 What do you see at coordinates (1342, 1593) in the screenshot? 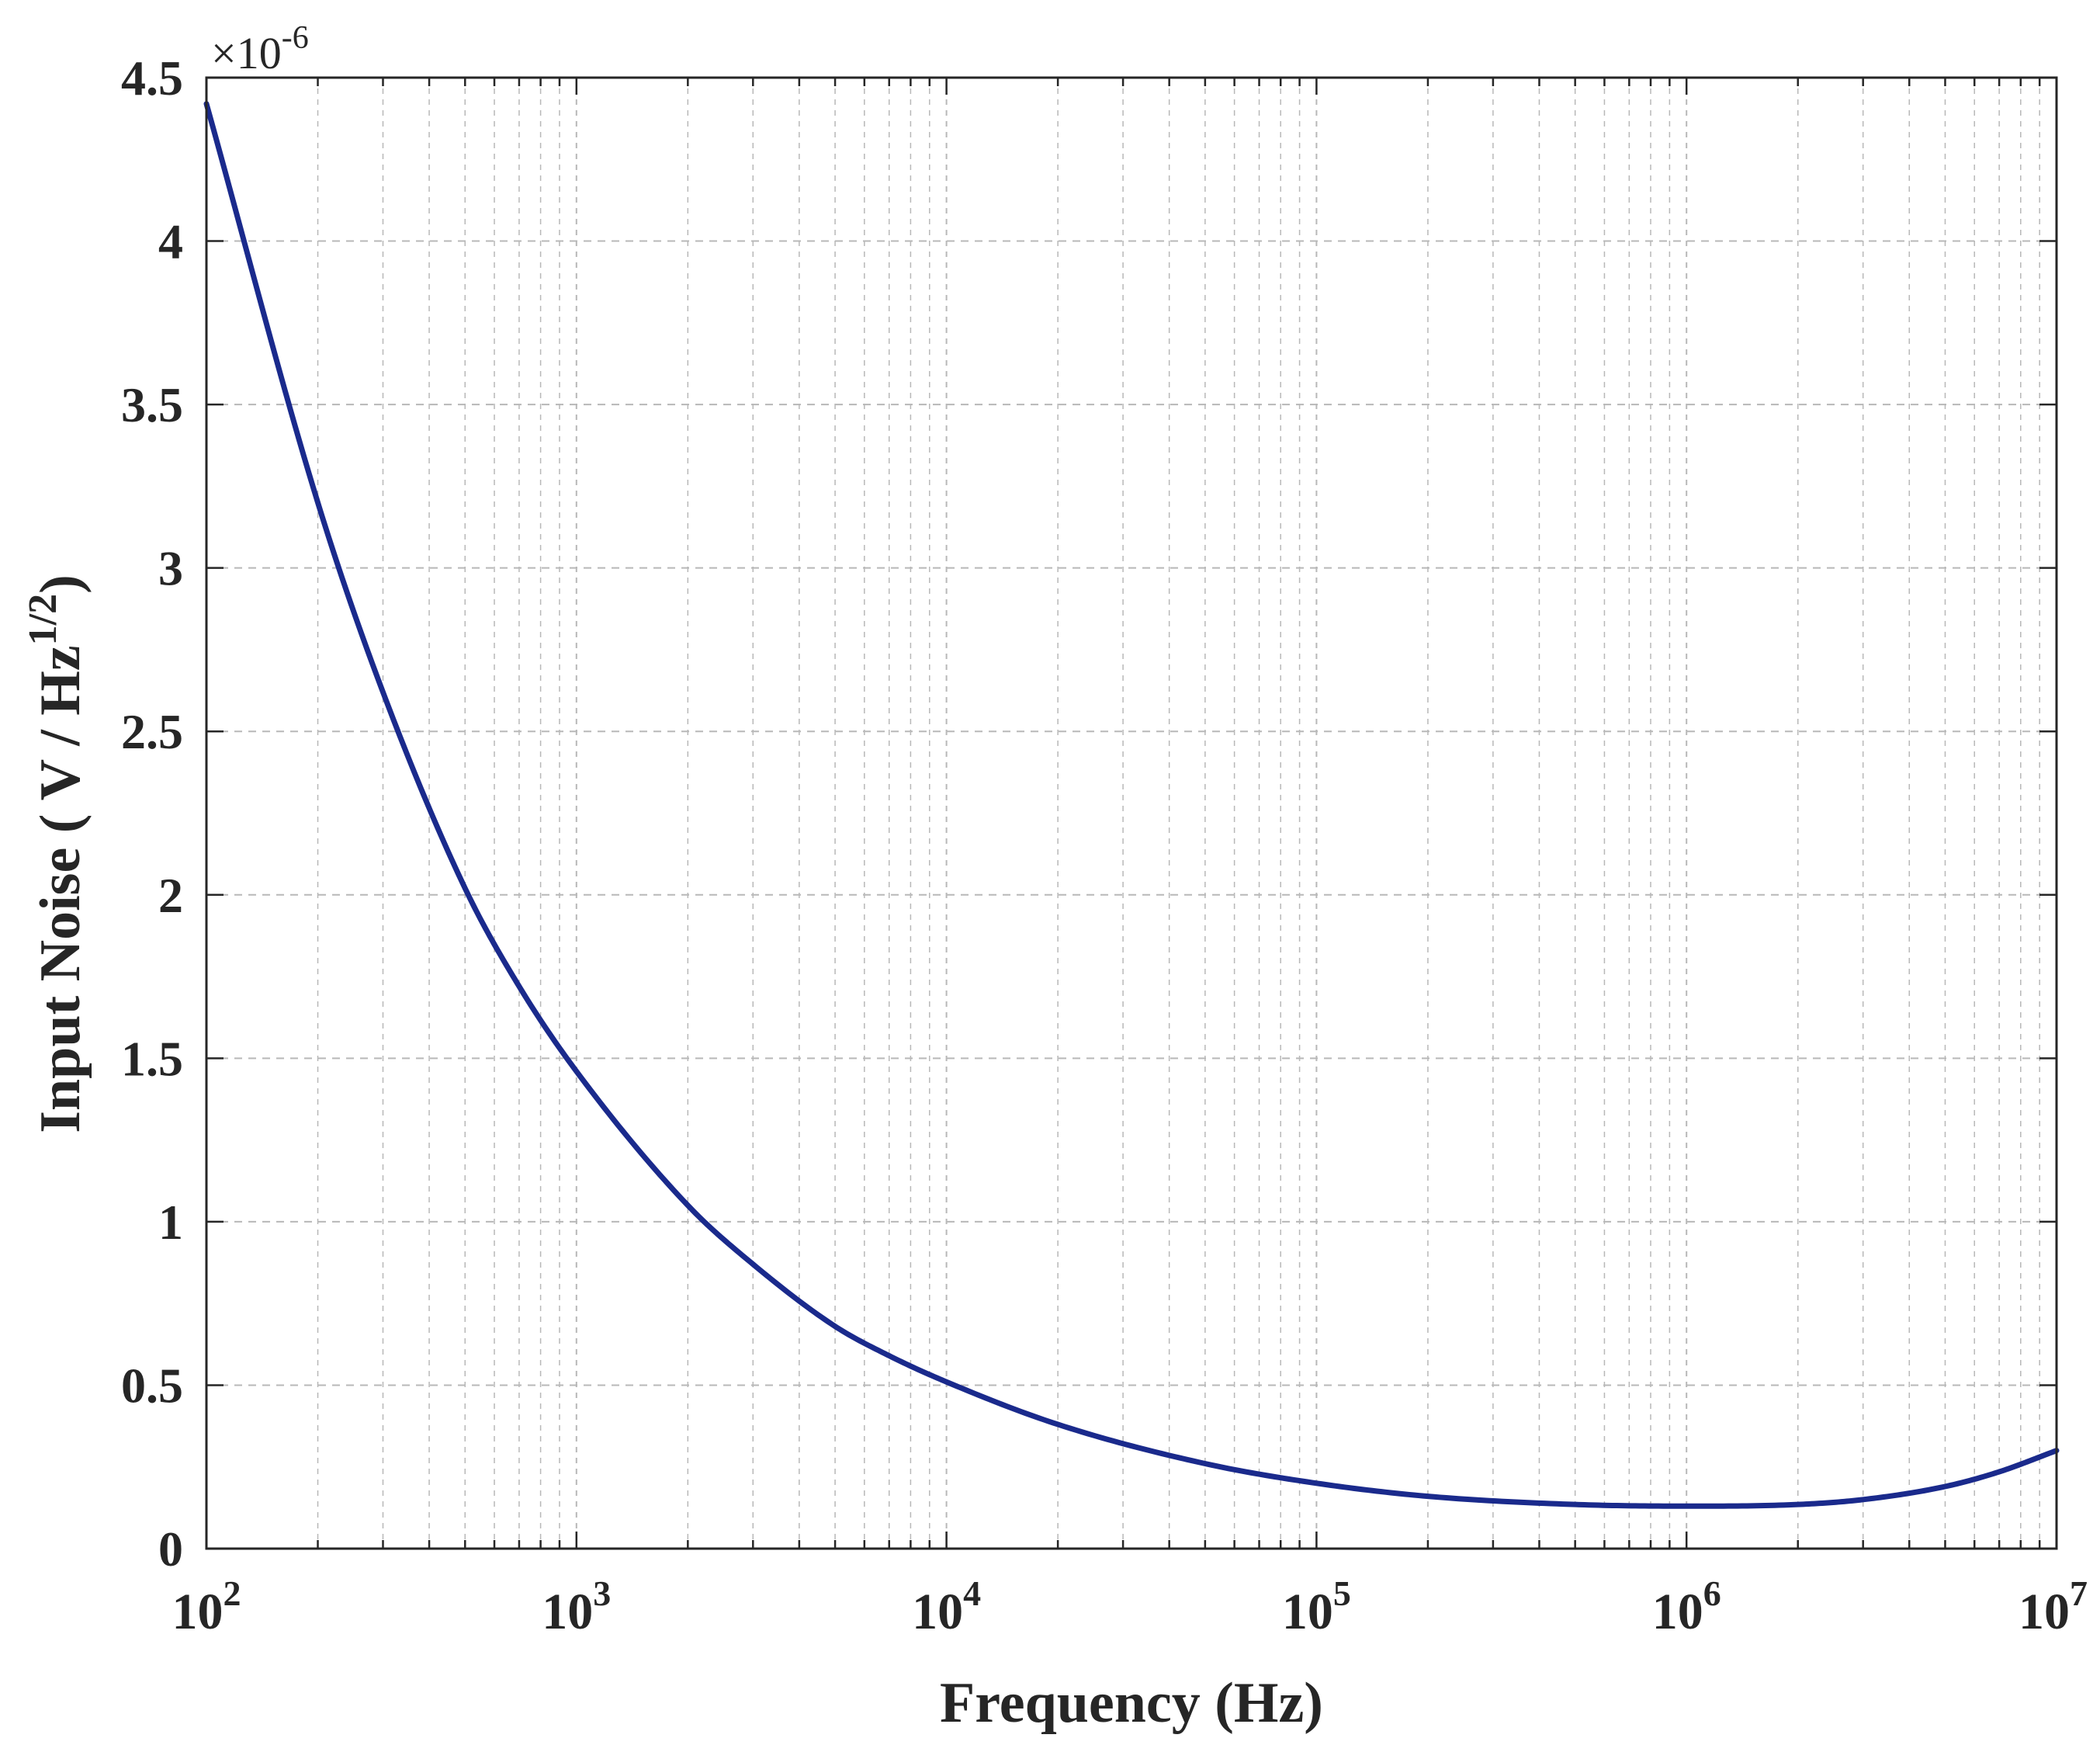
I see `x-tick-label-exponent: 5` at bounding box center [1342, 1593].